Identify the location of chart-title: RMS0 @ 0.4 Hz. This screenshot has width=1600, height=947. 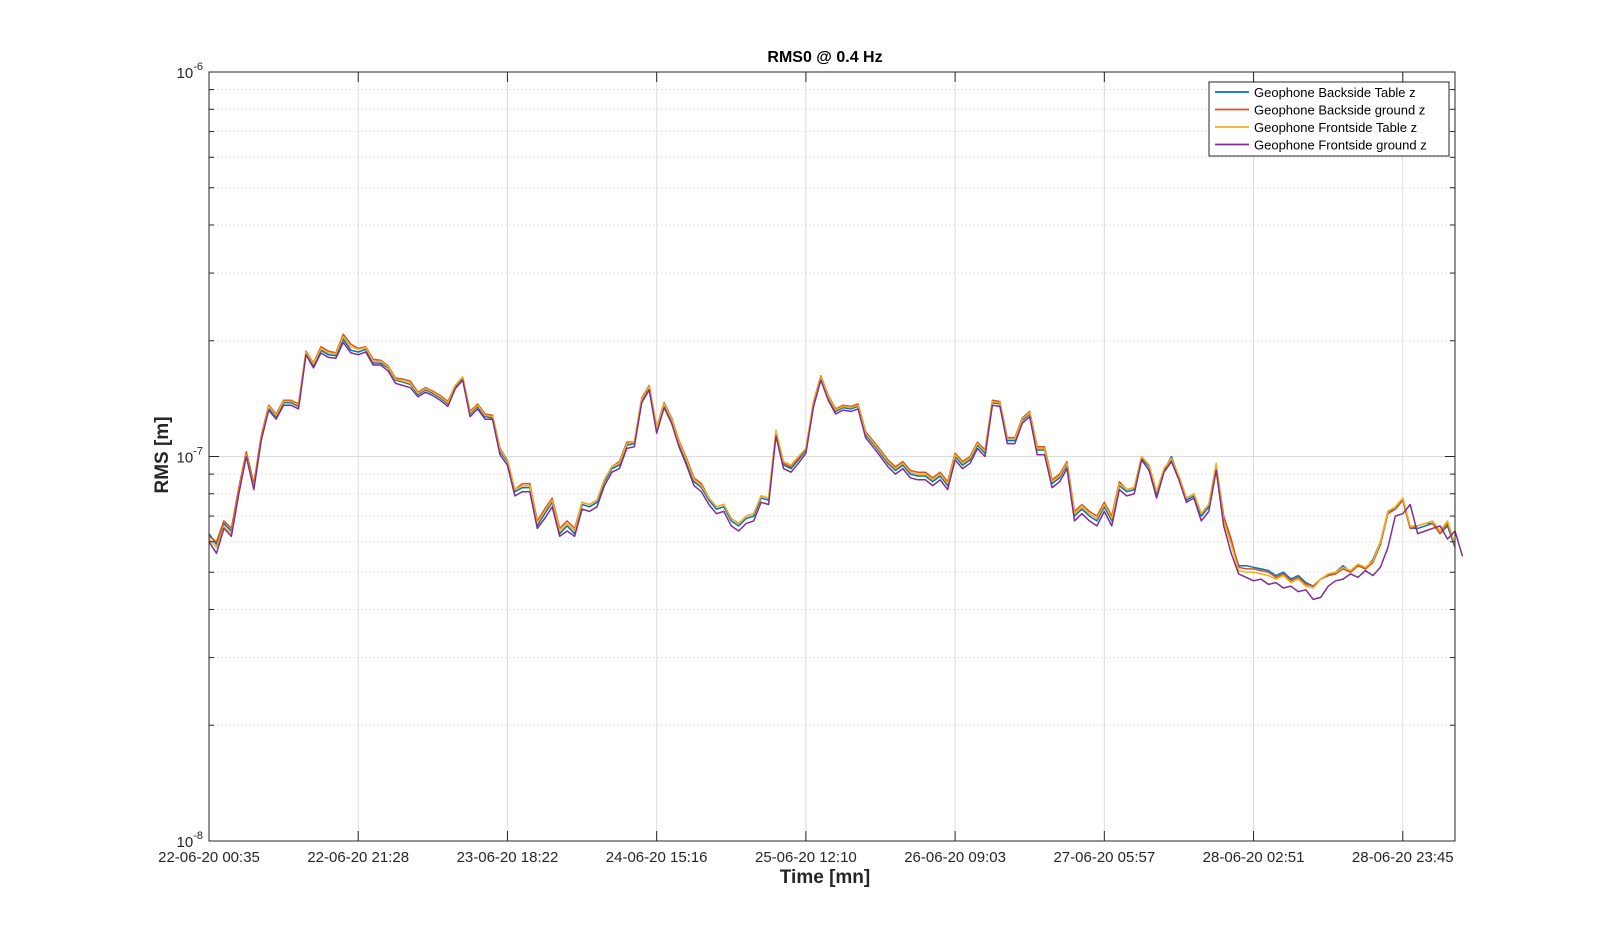
(824, 57).